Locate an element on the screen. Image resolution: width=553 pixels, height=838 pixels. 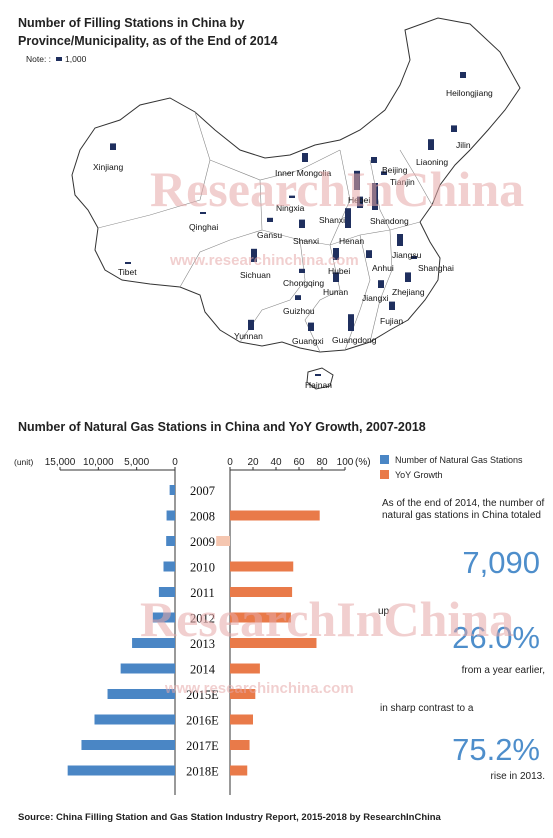
label-liaoning: Liaoning is located at coordinates (432, 162).